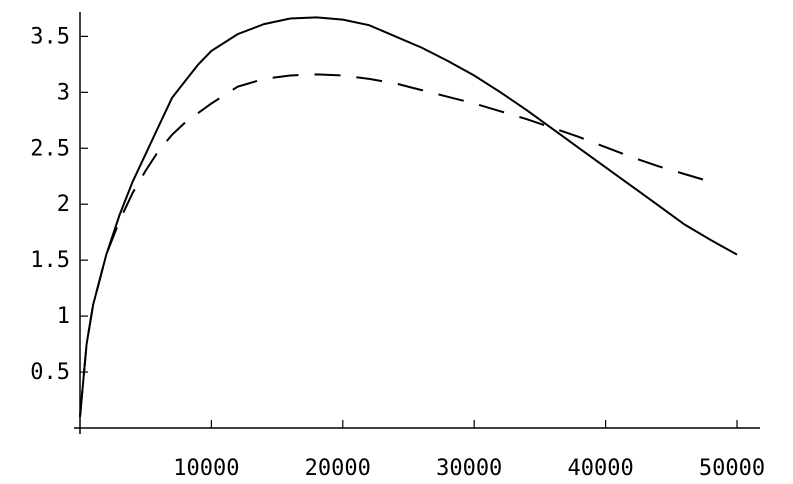 The height and width of the screenshot is (484, 793). I want to click on x-tick-label: 20000, so click(338, 468).